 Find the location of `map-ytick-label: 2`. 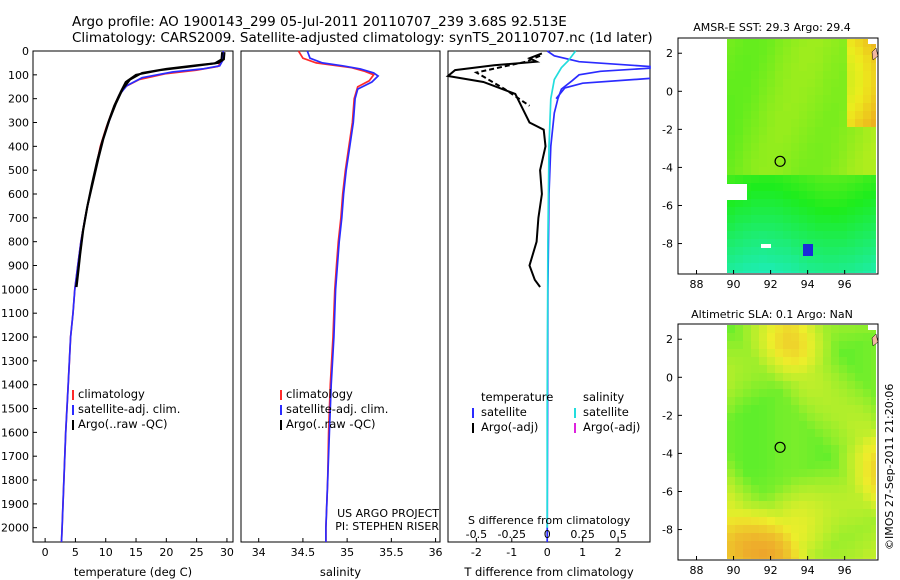

map-ytick-label: 2 is located at coordinates (669, 53).